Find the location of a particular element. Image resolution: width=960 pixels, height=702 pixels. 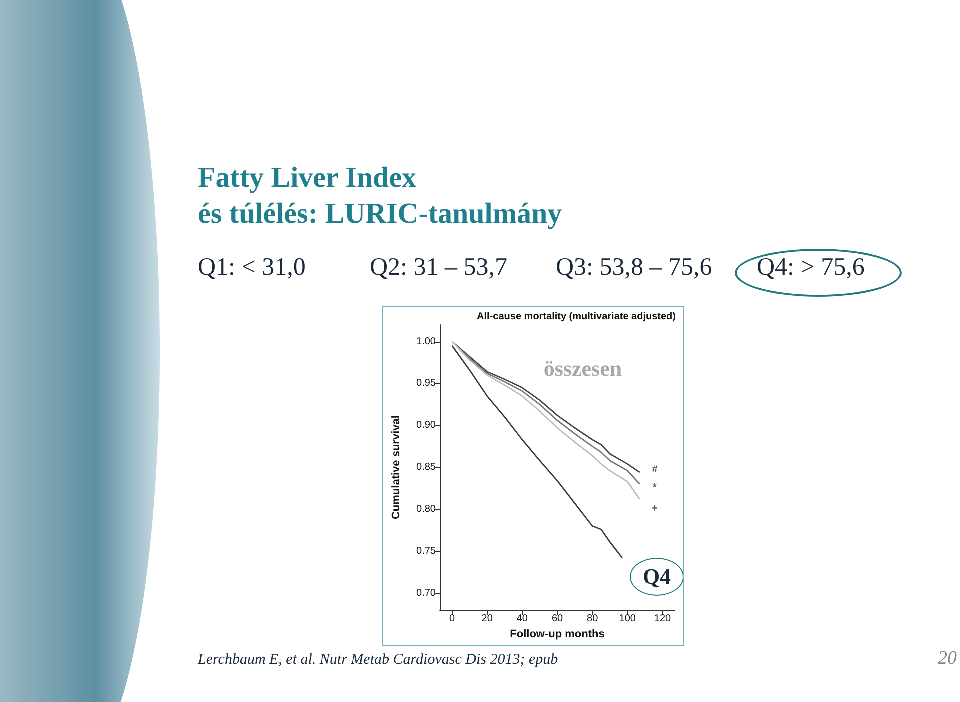

annotation: * is located at coordinates (655, 488).